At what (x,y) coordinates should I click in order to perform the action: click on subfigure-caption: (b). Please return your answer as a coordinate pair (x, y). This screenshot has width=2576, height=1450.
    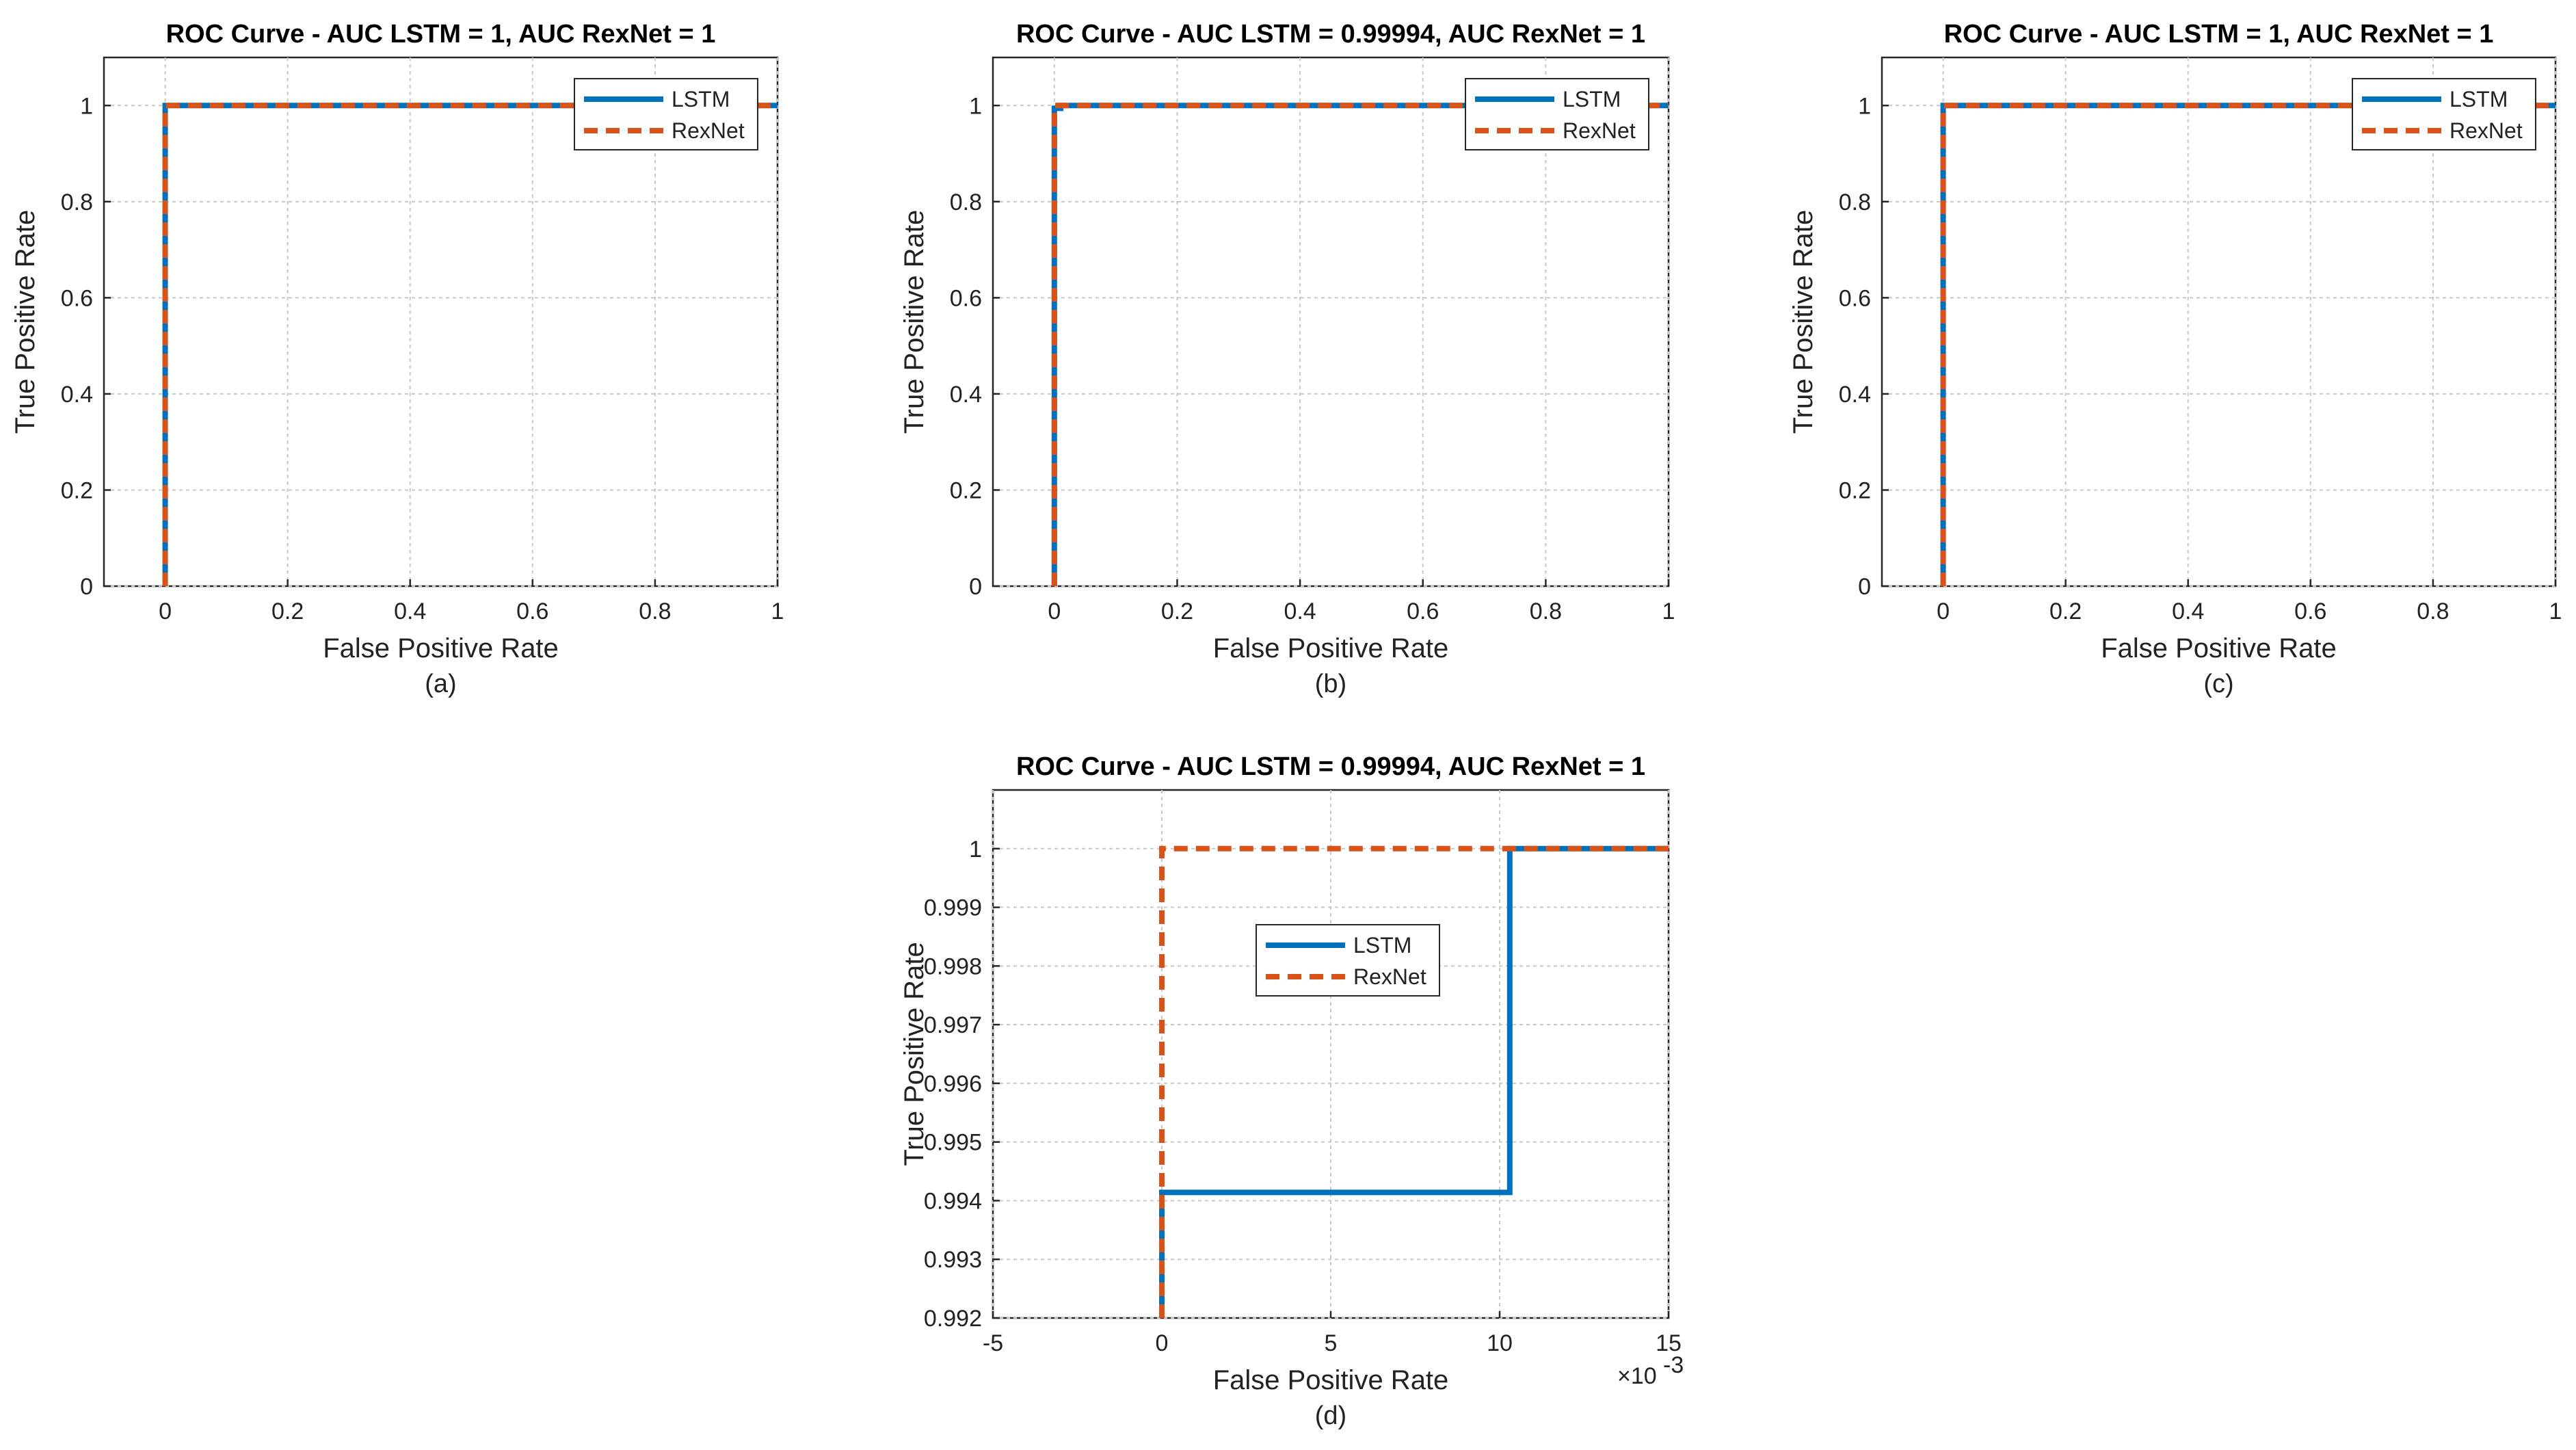
    Looking at the image, I should click on (1330, 684).